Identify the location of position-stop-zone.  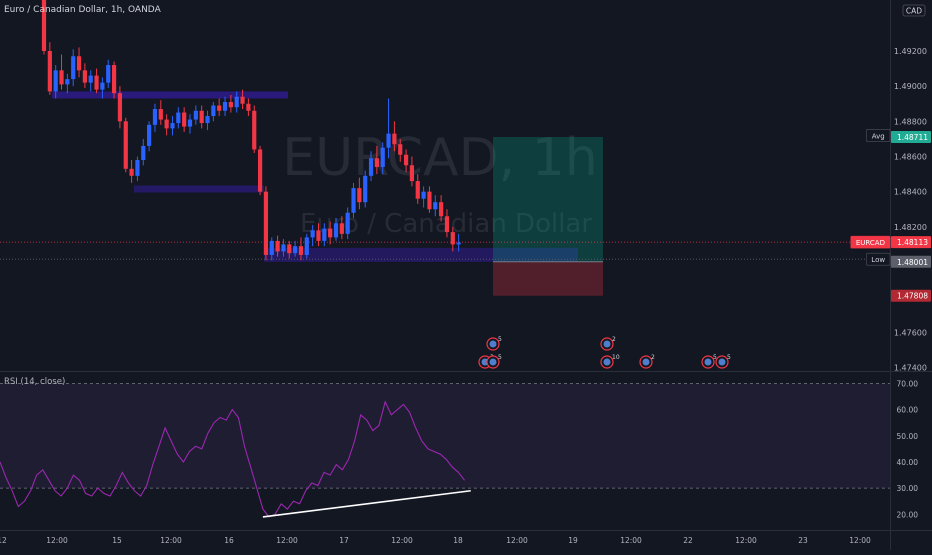
(548, 278).